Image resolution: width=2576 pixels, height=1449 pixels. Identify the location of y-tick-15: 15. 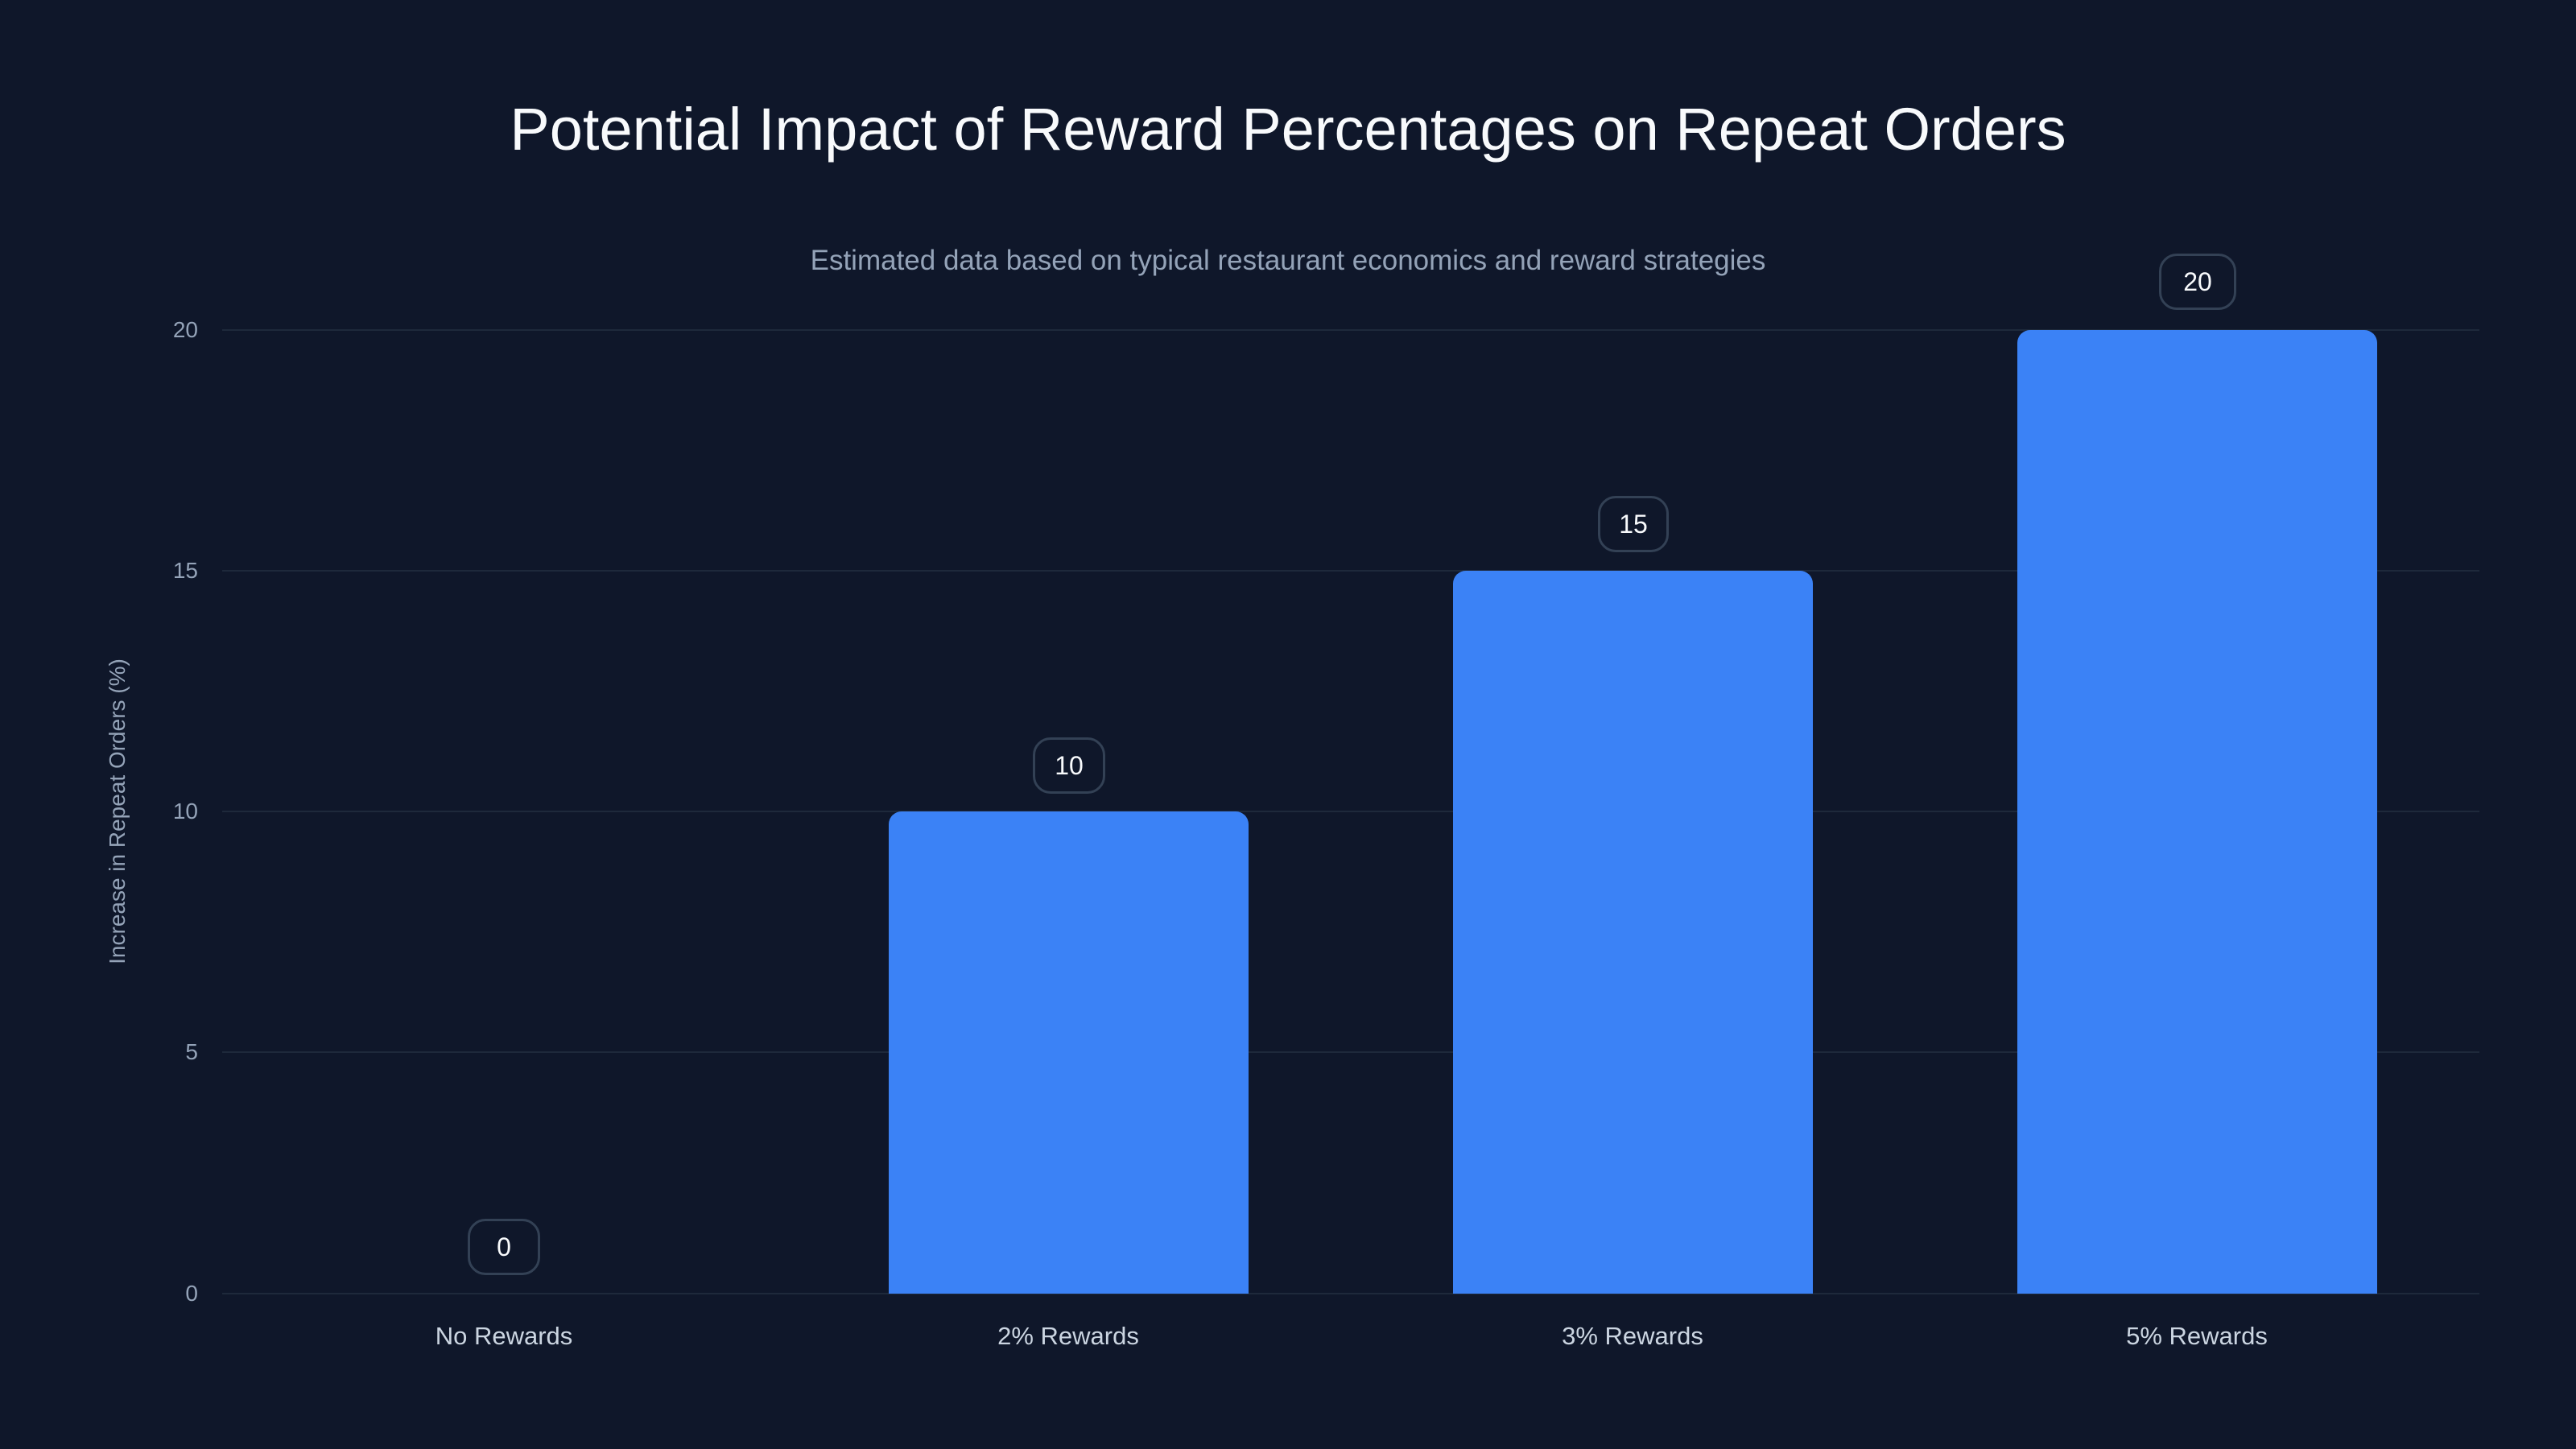
(185, 570).